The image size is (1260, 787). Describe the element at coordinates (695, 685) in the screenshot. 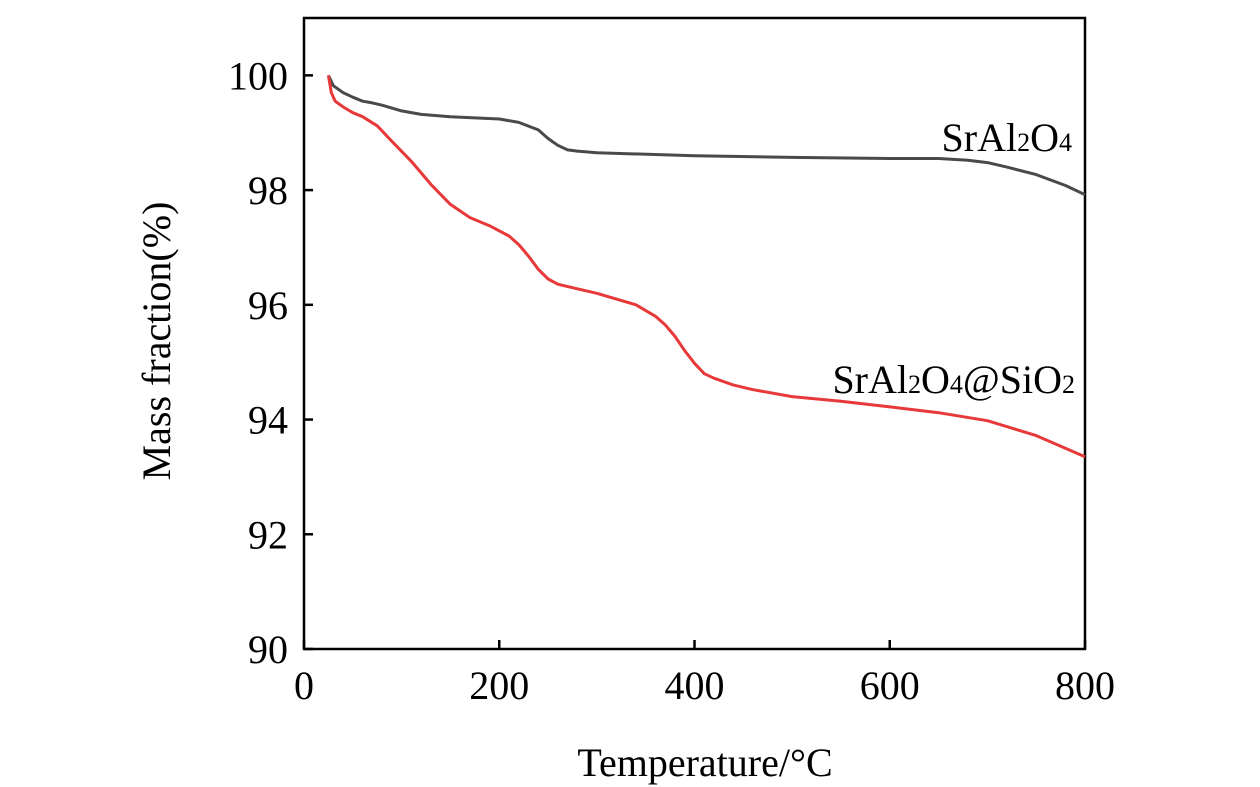

I see `x-tick-label: 400` at that location.